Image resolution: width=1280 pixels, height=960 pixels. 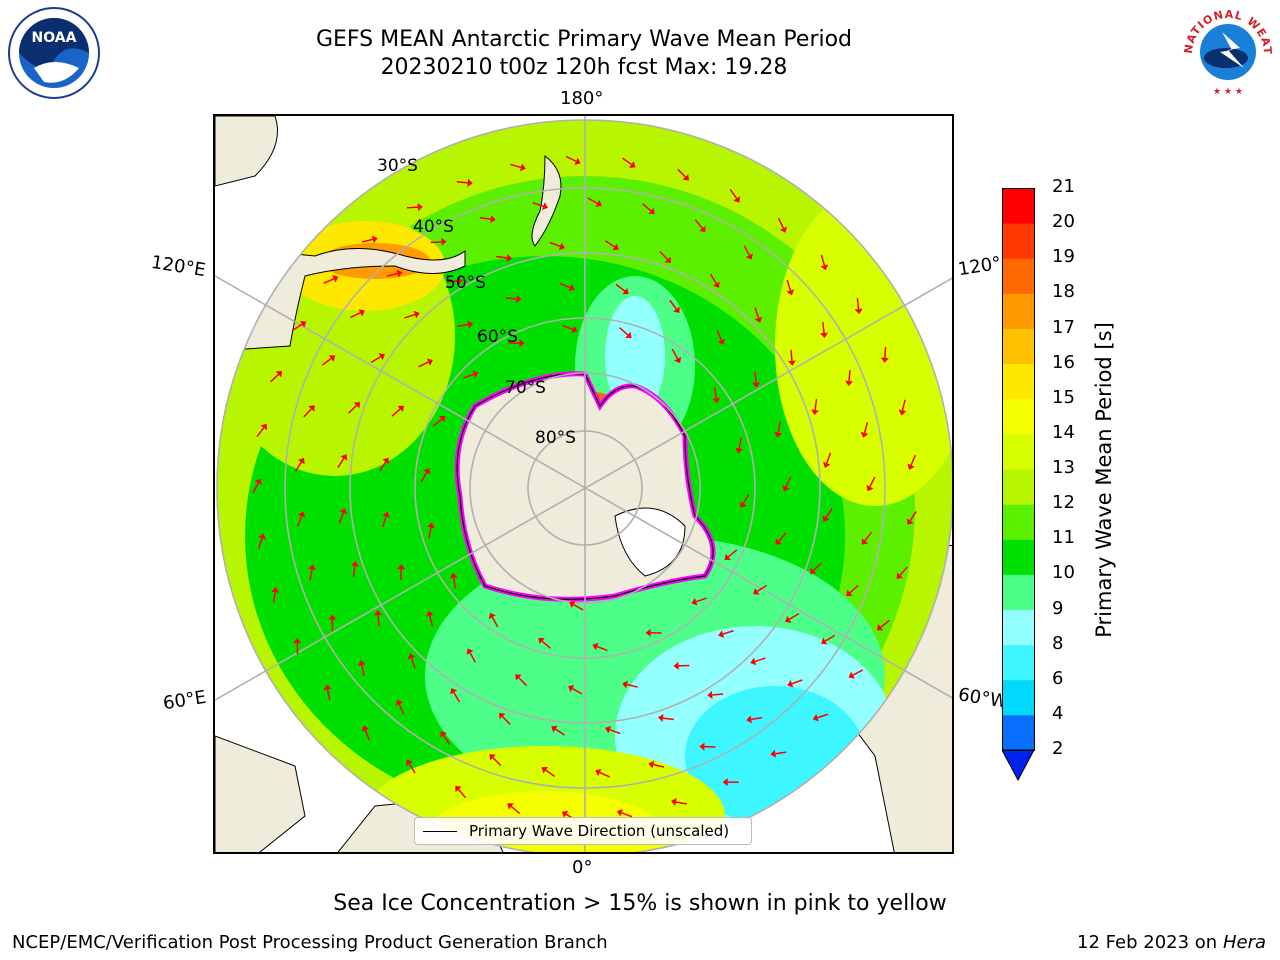 I want to click on footer-date: 12 Feb 2023 on Hera, so click(x=1171, y=942).